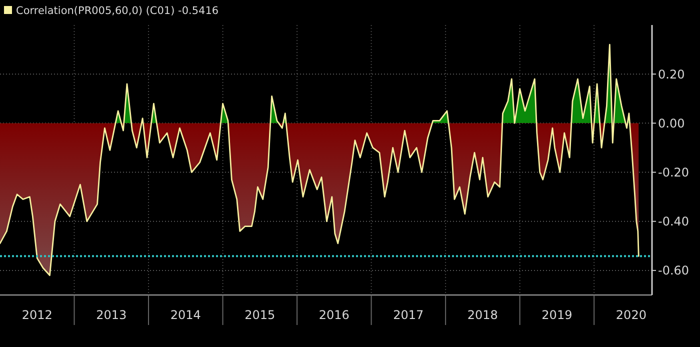 The image size is (700, 347). What do you see at coordinates (671, 123) in the screenshot?
I see `y-tick-label: 0.00` at bounding box center [671, 123].